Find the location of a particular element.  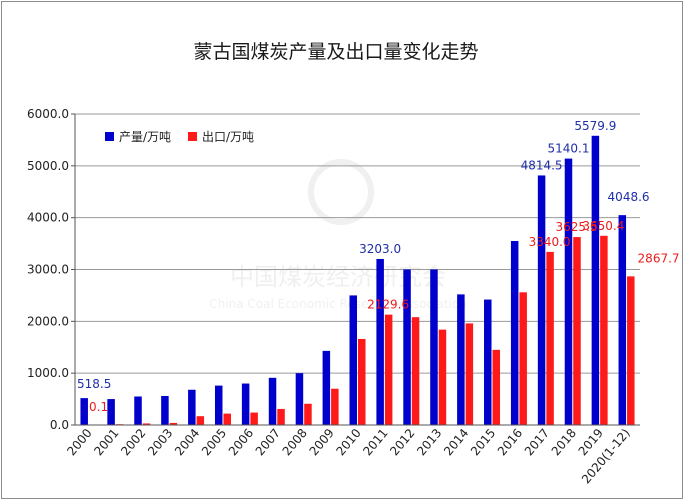

data-label-export: 2129.6 is located at coordinates (388, 305).